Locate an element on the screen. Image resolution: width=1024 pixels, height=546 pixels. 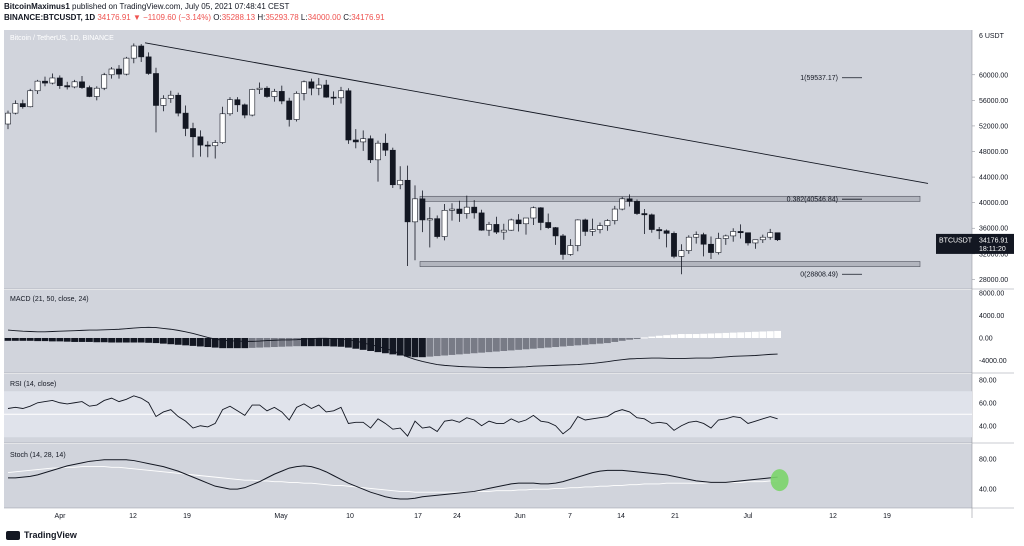
tradingview-logo: TradingView is located at coordinates (41, 535).